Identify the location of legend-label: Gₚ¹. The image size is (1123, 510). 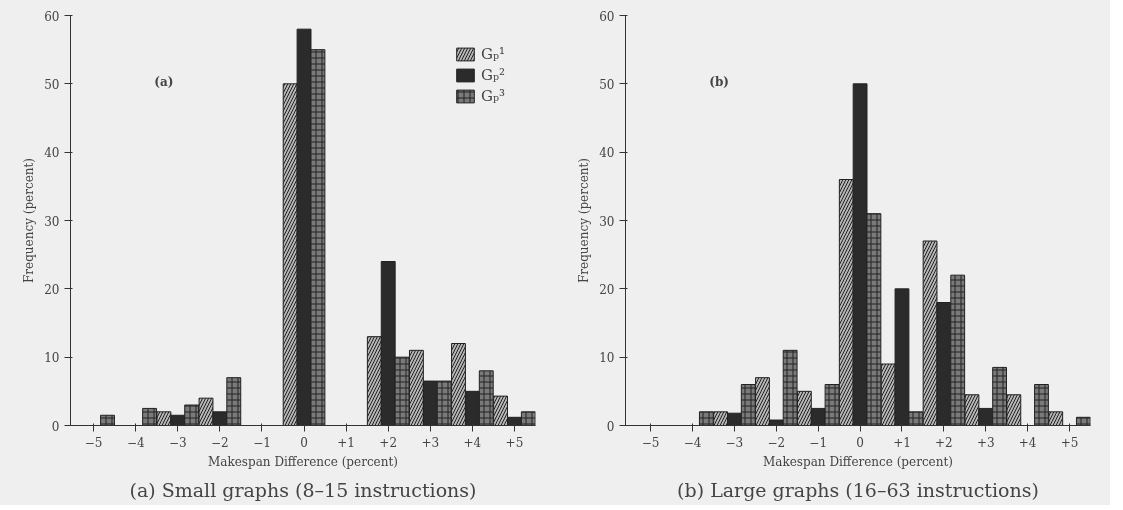
(493, 54).